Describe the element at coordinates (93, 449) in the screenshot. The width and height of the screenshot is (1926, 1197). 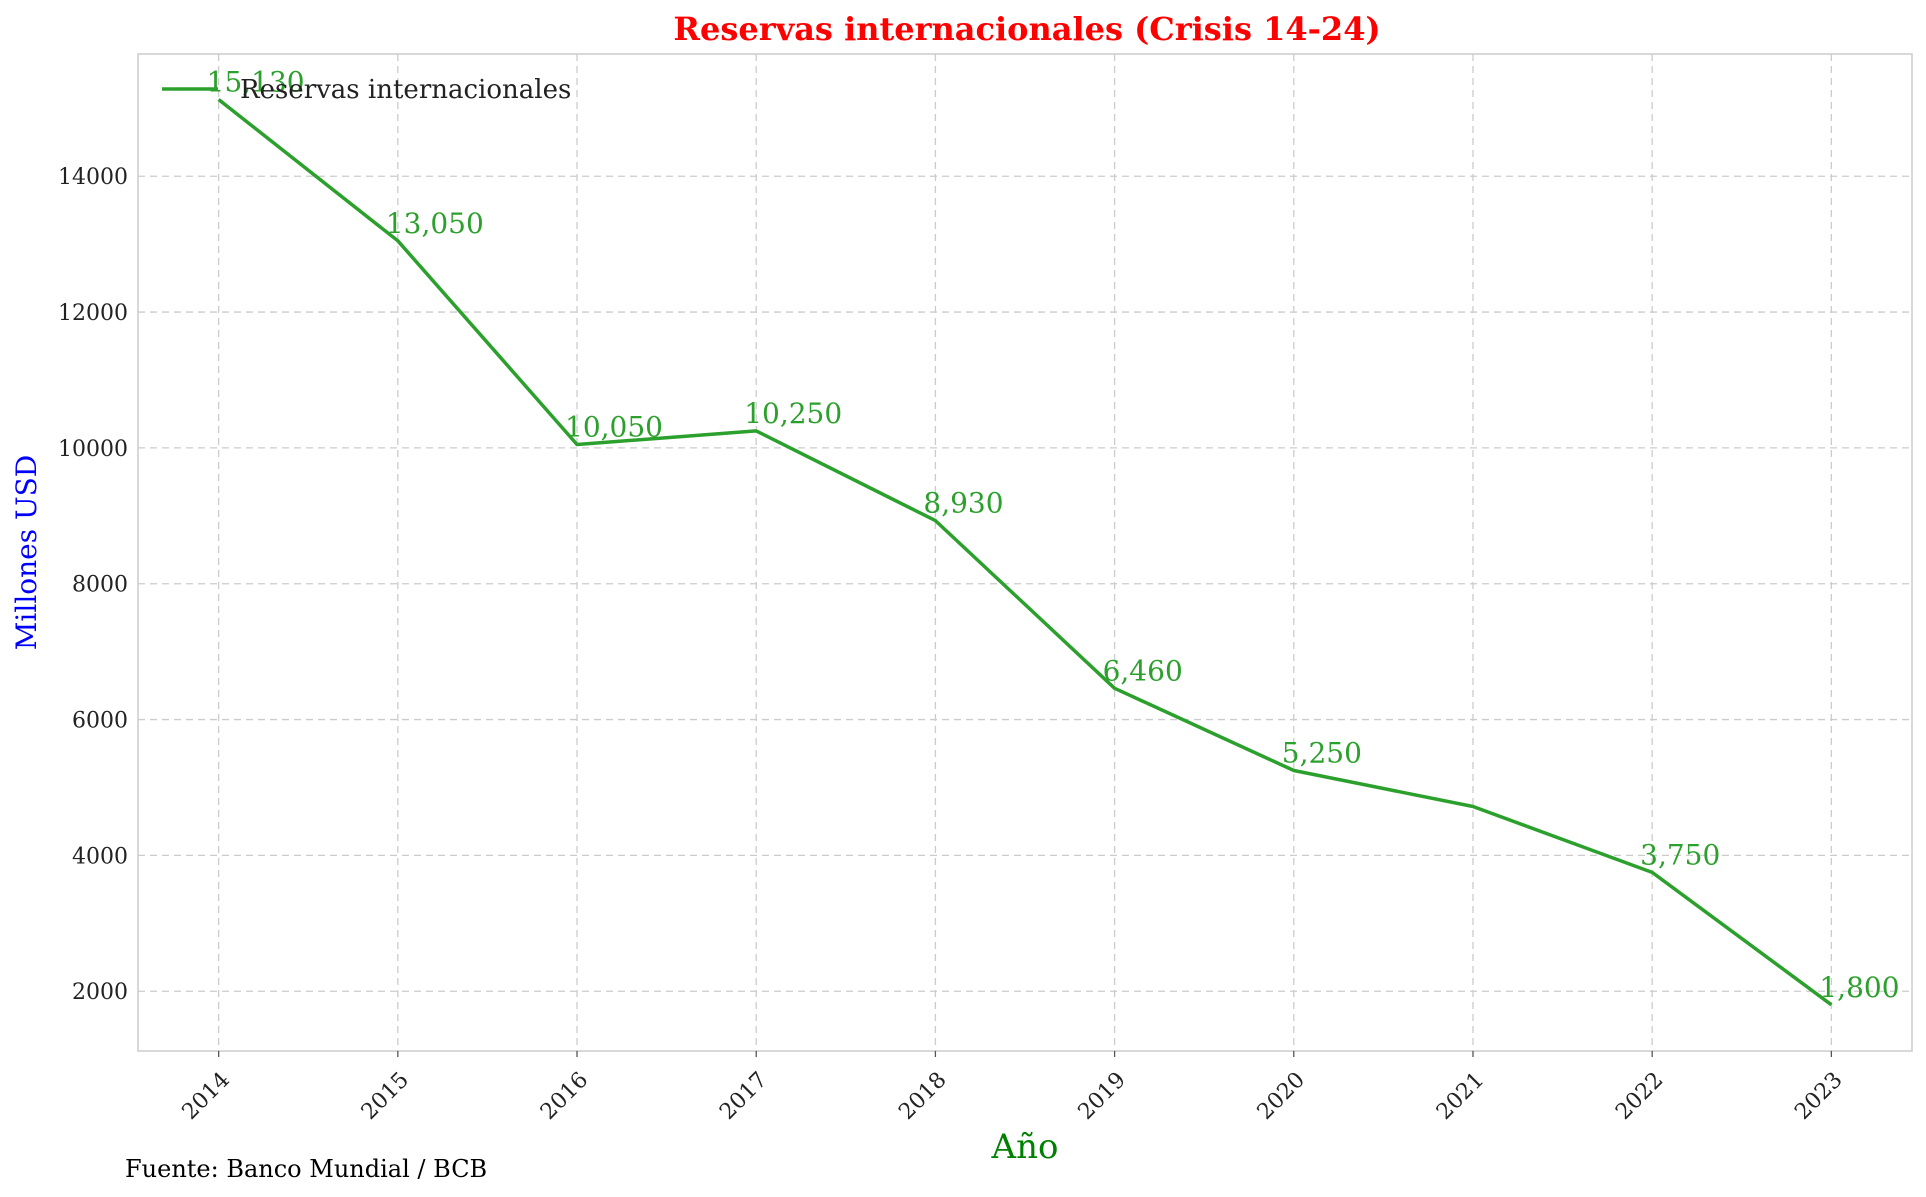
I see `y-tick-label: 10000` at that location.